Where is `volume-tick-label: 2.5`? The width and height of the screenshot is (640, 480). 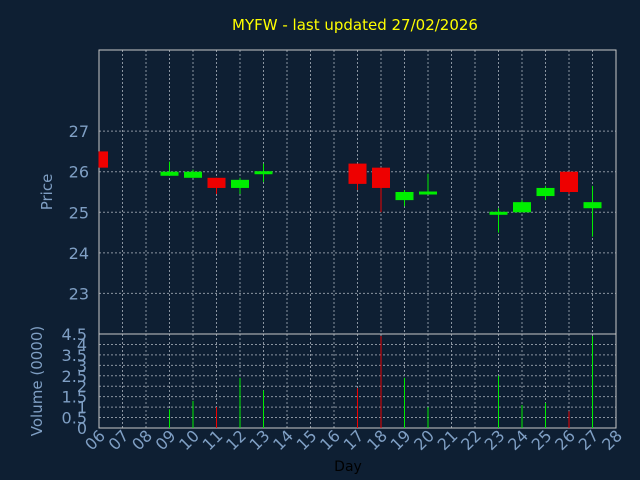
volume-tick-label: 2.5 is located at coordinates (74, 376).